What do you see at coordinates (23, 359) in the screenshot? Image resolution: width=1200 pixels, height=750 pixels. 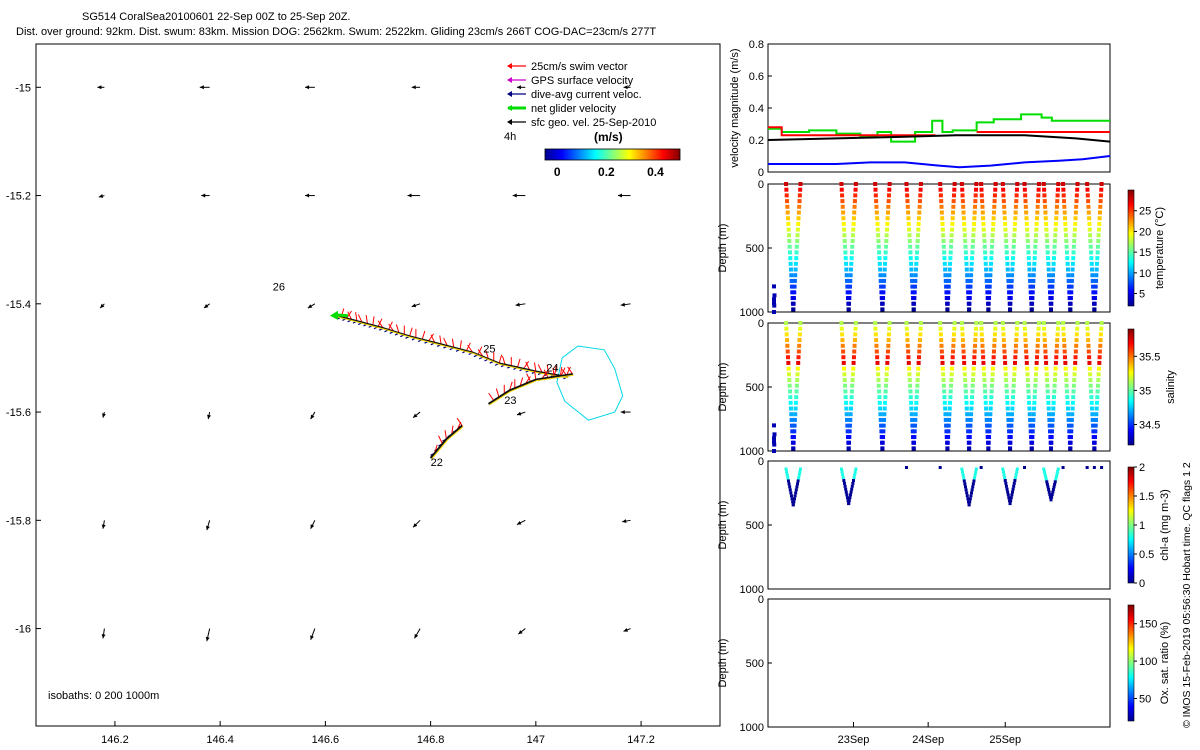 I see `map-y-ticks: -15 -15.2 -15.4 -15.6 -15.8 -16` at bounding box center [23, 359].